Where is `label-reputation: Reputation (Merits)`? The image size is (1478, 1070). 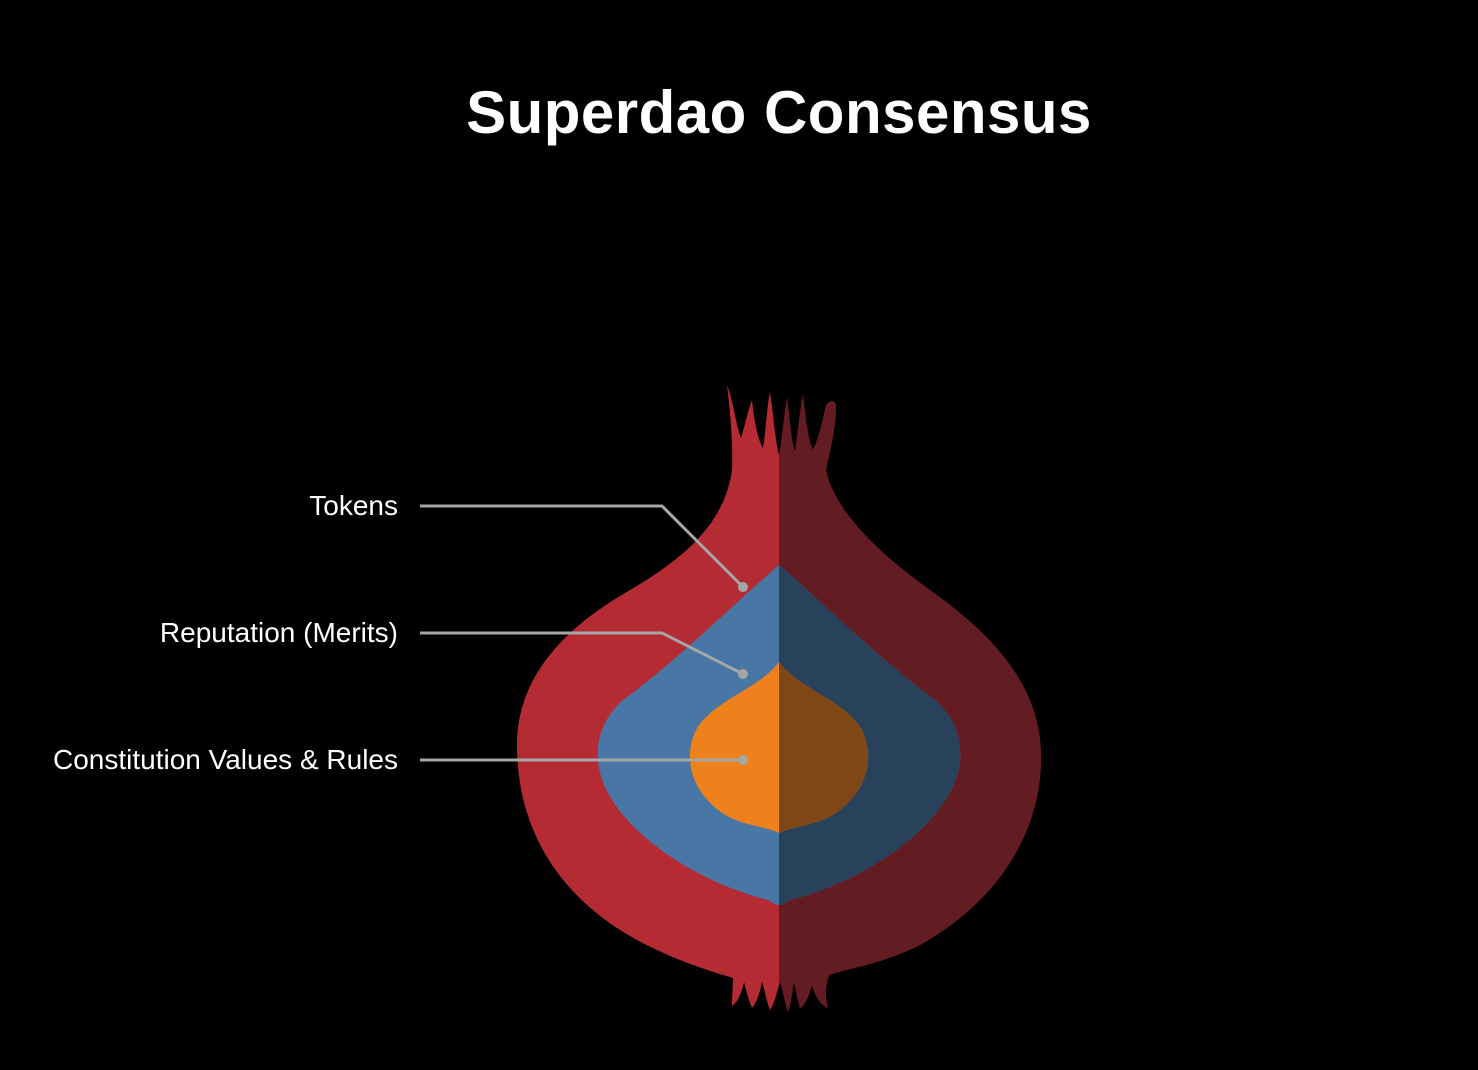 label-reputation: Reputation (Merits) is located at coordinates (279, 633).